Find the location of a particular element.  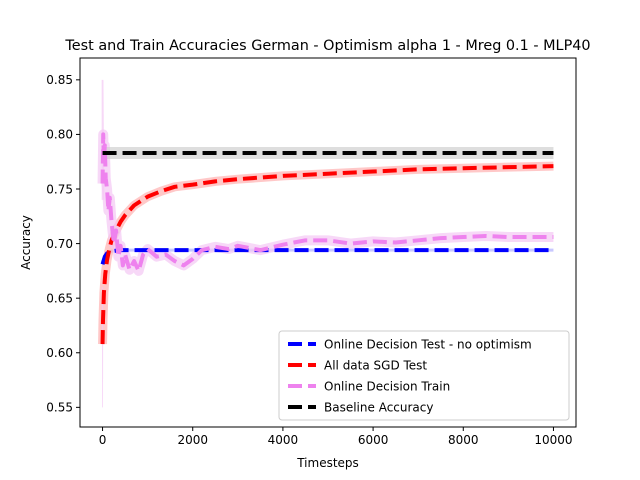

y-axis: 0.55 0.60 0.65 0.70 0.75 0.80 0.85 is located at coordinates (63, 244).